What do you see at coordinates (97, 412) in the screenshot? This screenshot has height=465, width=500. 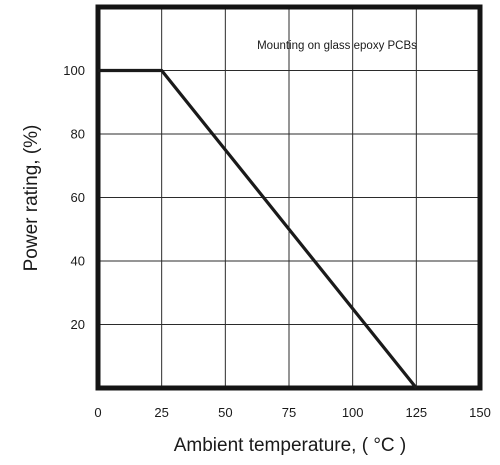 I see `x-tick-label: 0` at bounding box center [97, 412].